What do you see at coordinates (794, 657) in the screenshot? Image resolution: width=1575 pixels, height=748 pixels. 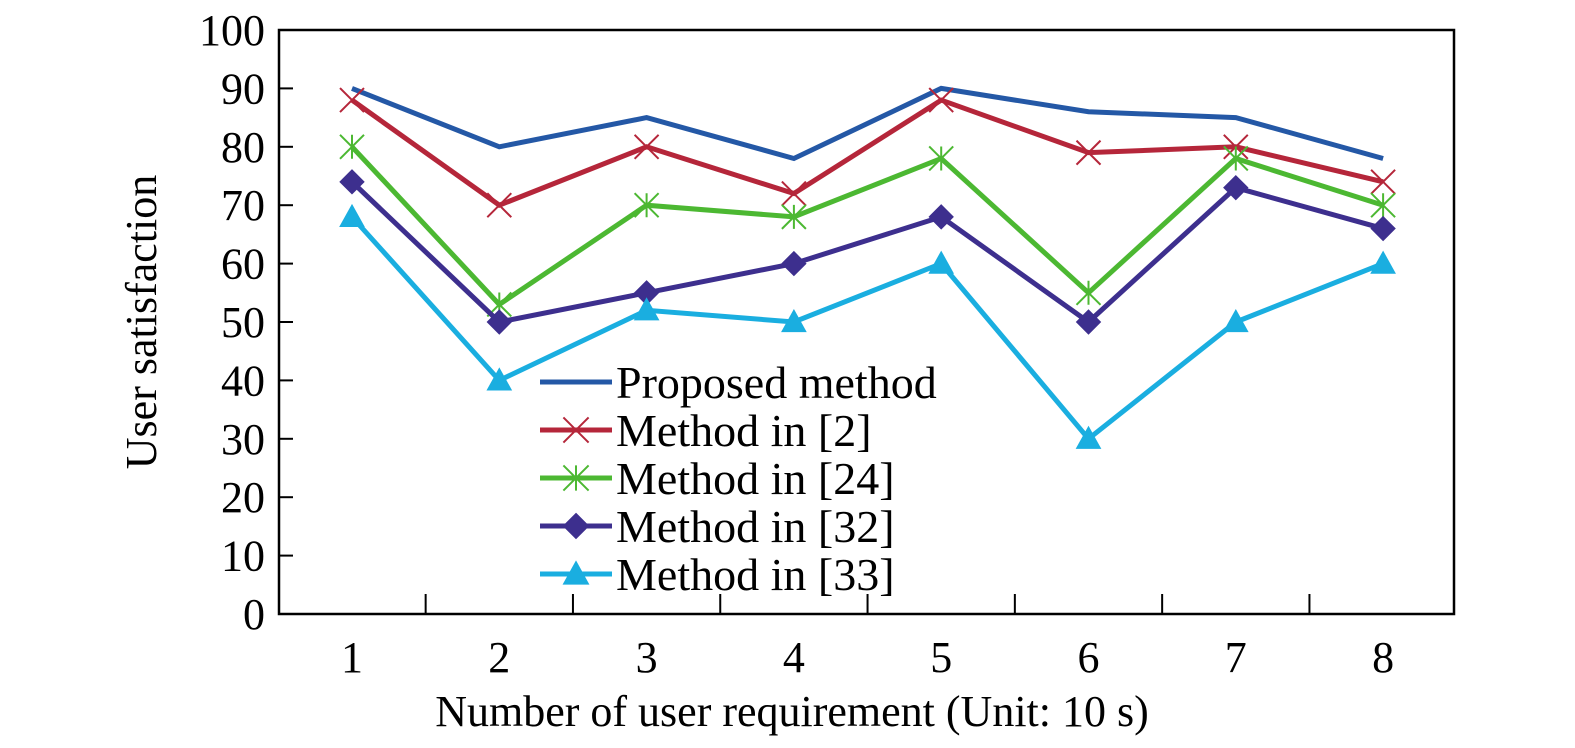 I see `x-tick-label: 4` at bounding box center [794, 657].